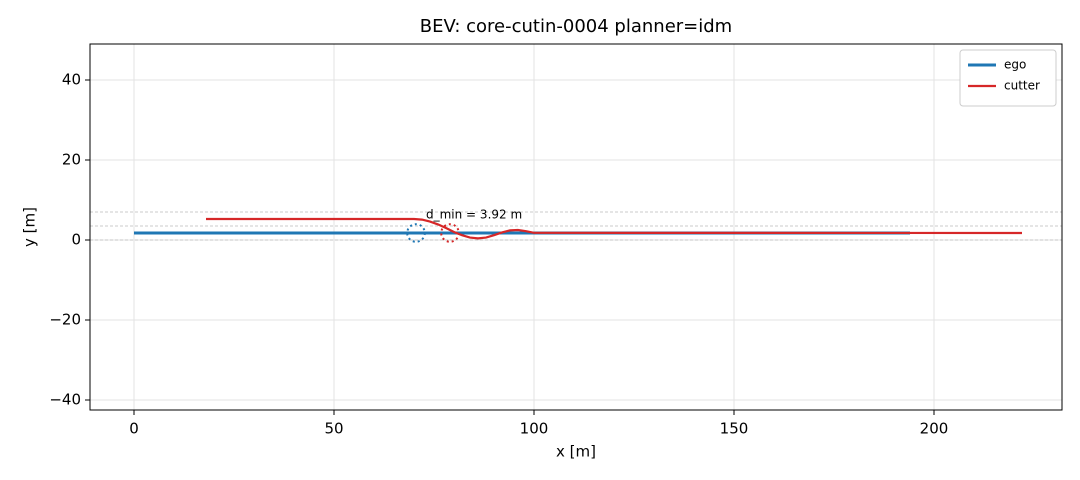 The height and width of the screenshot is (480, 1080). Describe the element at coordinates (65, 400) in the screenshot. I see `y-tick-label: −40` at that location.